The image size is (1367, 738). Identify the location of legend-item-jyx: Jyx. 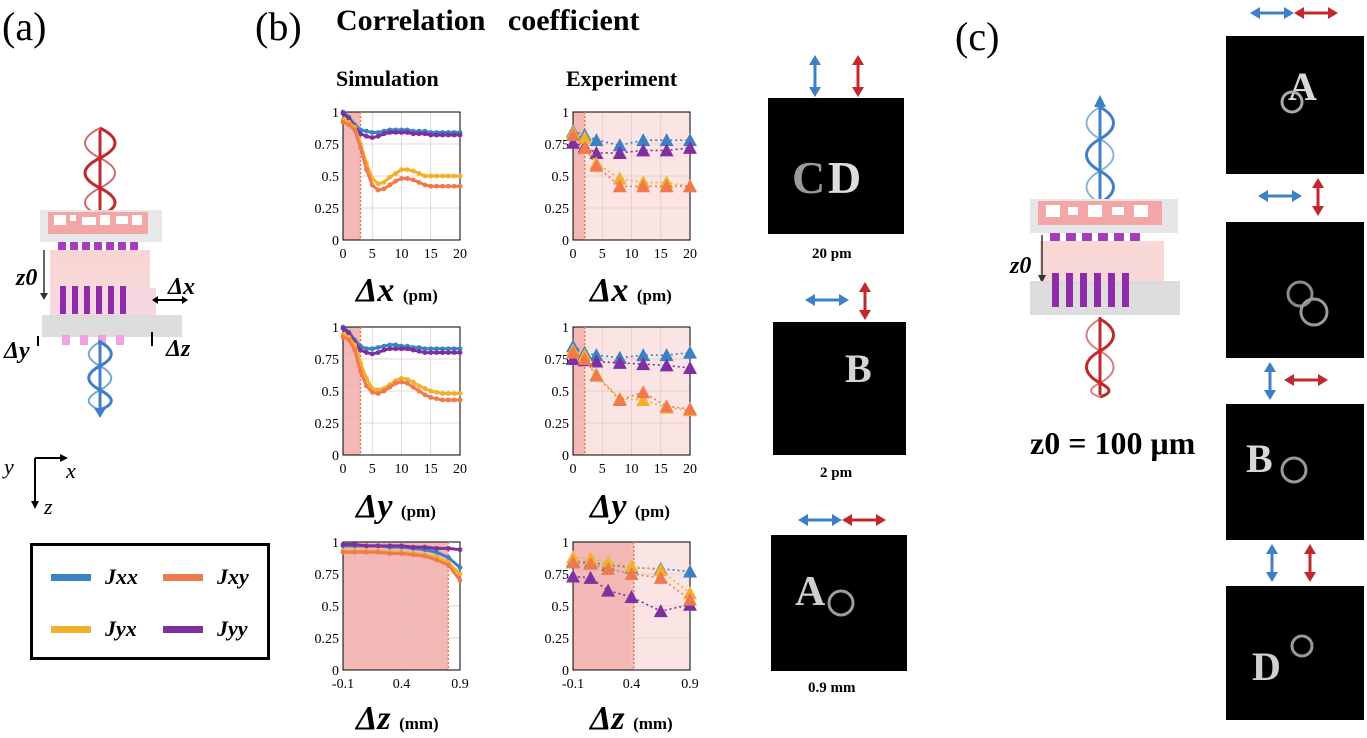
(94, 629).